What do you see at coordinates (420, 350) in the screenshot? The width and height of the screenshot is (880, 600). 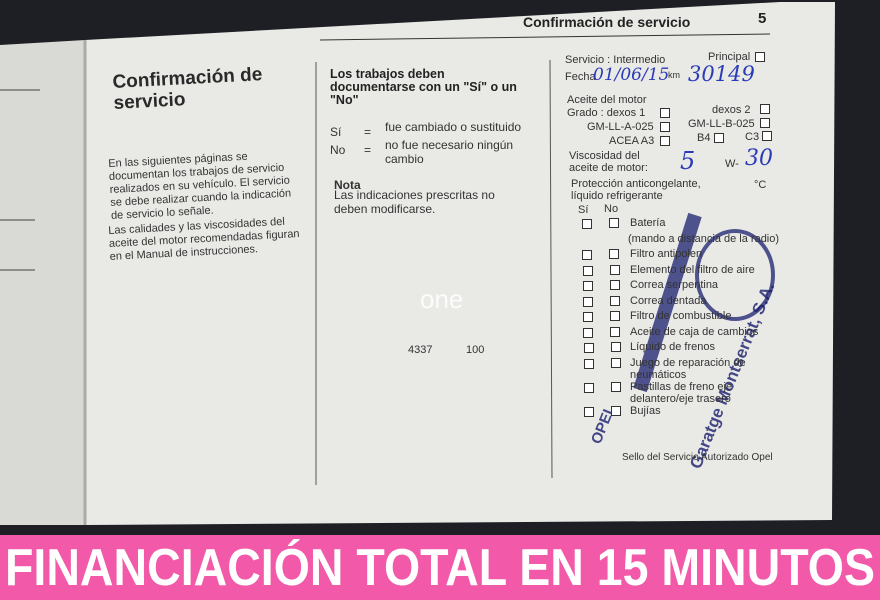 I see `watermark-number: 4337` at bounding box center [420, 350].